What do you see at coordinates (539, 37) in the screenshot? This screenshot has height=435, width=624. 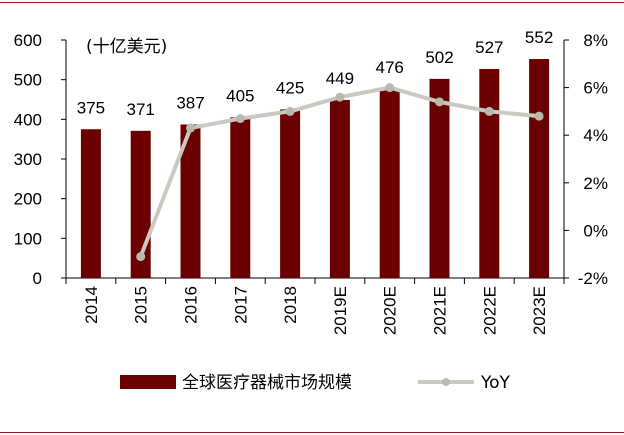 I see `bar-value-label: 552` at bounding box center [539, 37].